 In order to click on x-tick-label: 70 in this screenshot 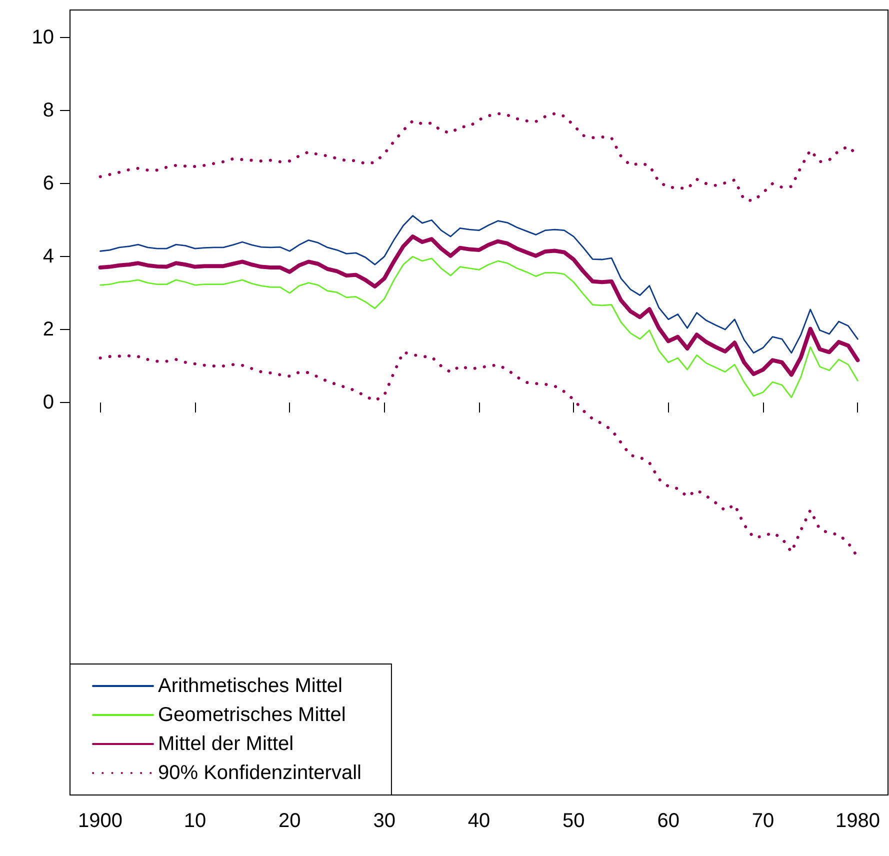, I will do `click(763, 821)`.